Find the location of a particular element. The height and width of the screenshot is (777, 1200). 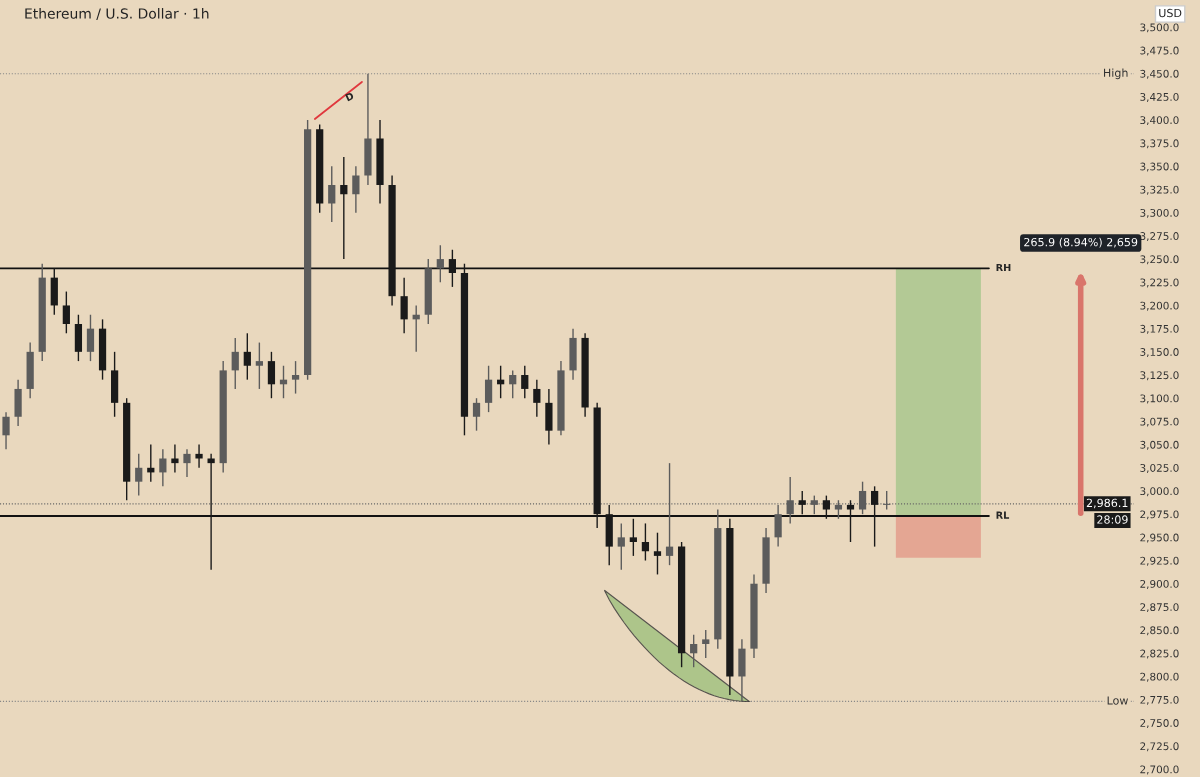

y-tick-label: 3,075.0 is located at coordinates (1159, 422).